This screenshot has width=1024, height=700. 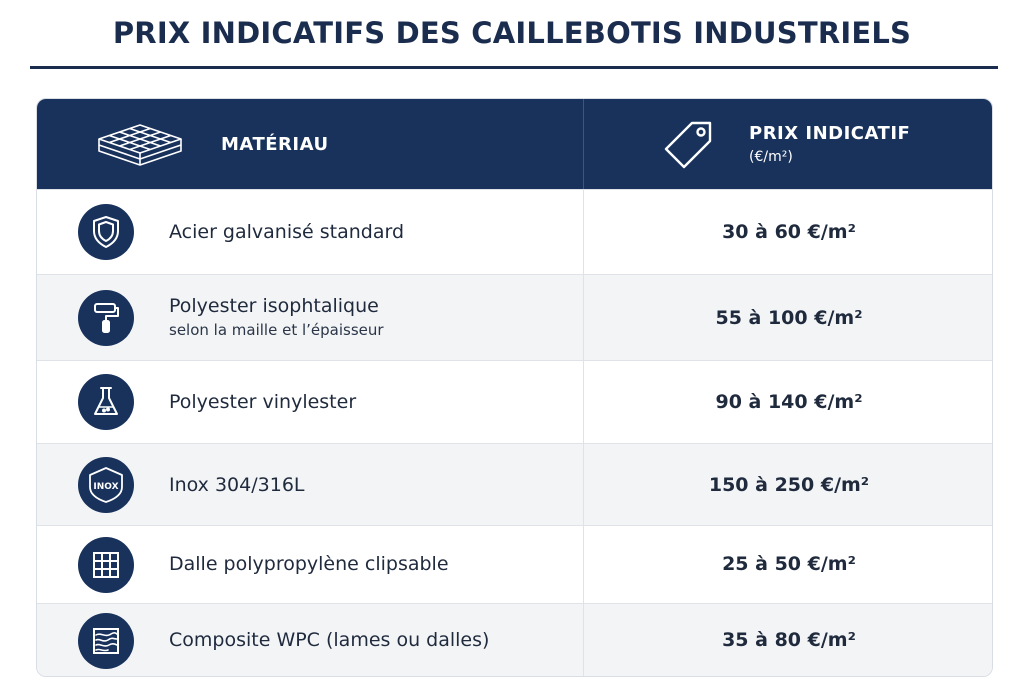 I want to click on table-row: Polyester vinylester 90 à 140 €/m², so click(x=514, y=401).